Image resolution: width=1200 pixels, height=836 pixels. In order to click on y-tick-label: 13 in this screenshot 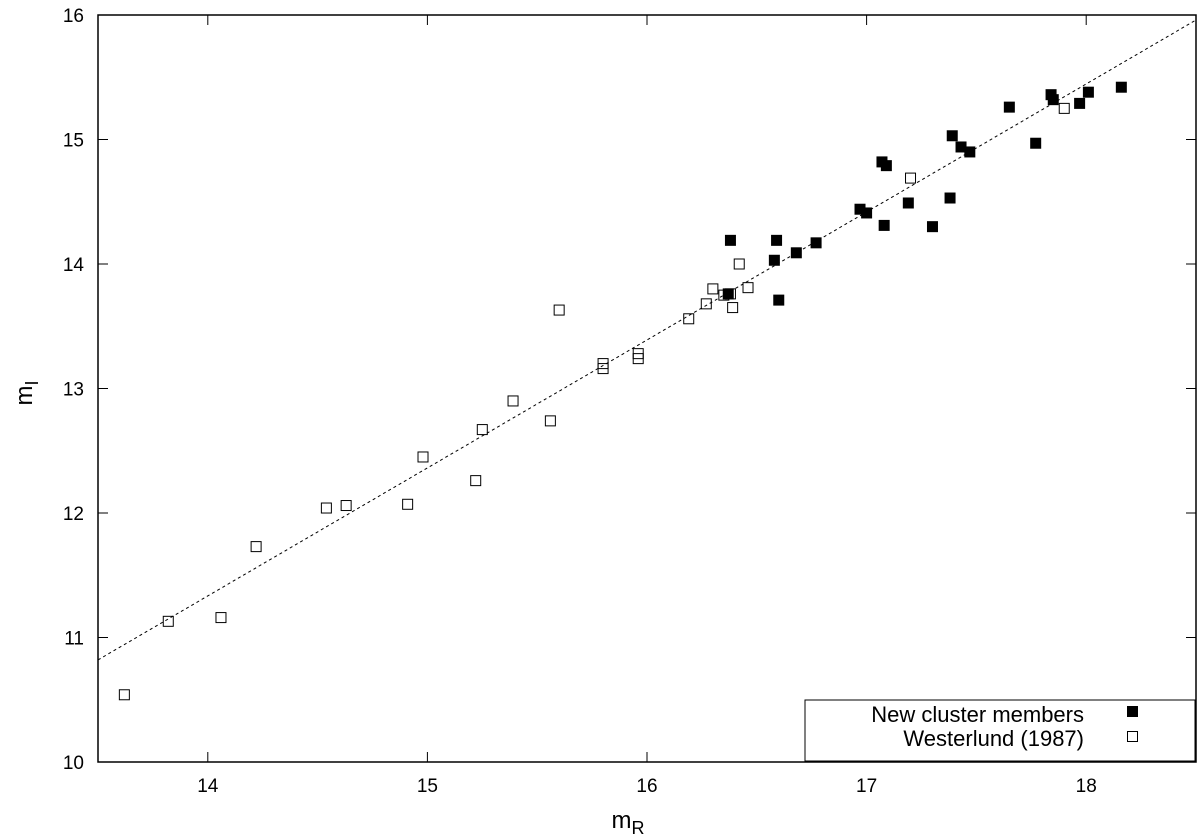, I will do `click(73, 390)`.